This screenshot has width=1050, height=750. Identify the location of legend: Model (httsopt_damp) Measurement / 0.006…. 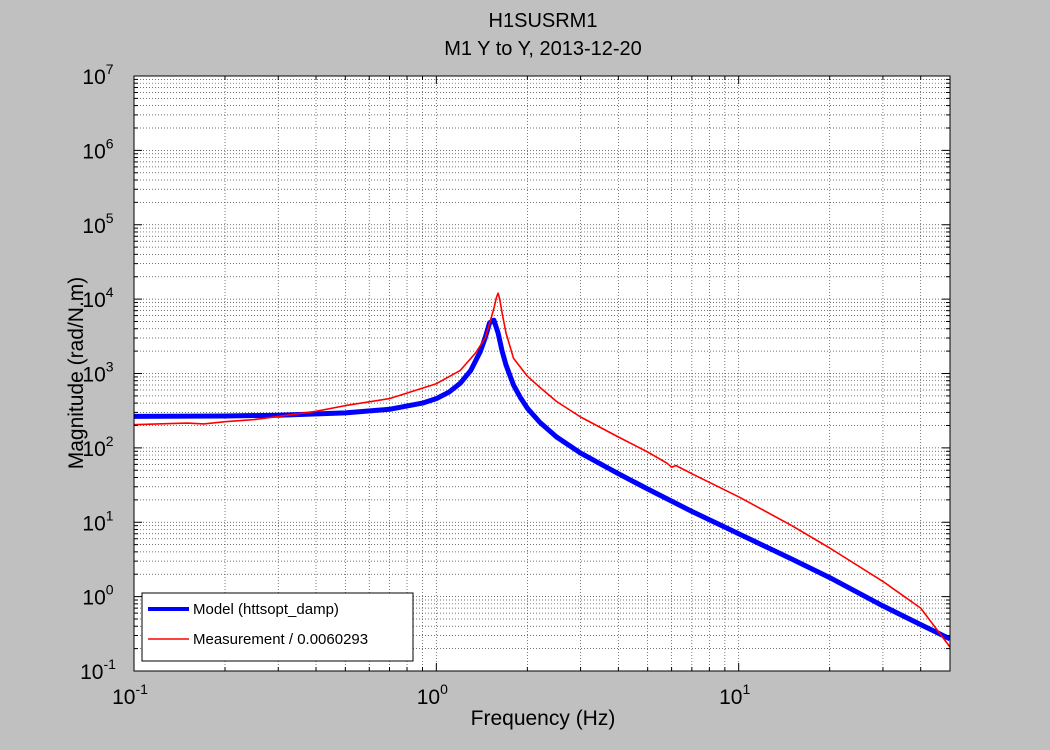
(277, 627).